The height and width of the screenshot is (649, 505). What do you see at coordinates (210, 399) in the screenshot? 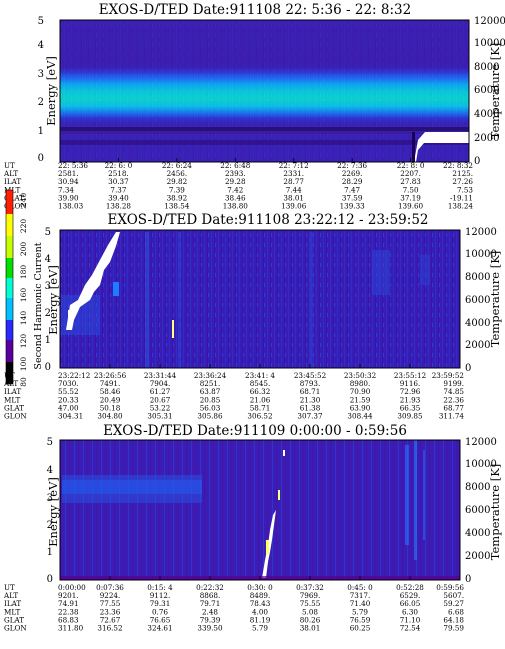
I see `table-cell: 20.85` at bounding box center [210, 399].